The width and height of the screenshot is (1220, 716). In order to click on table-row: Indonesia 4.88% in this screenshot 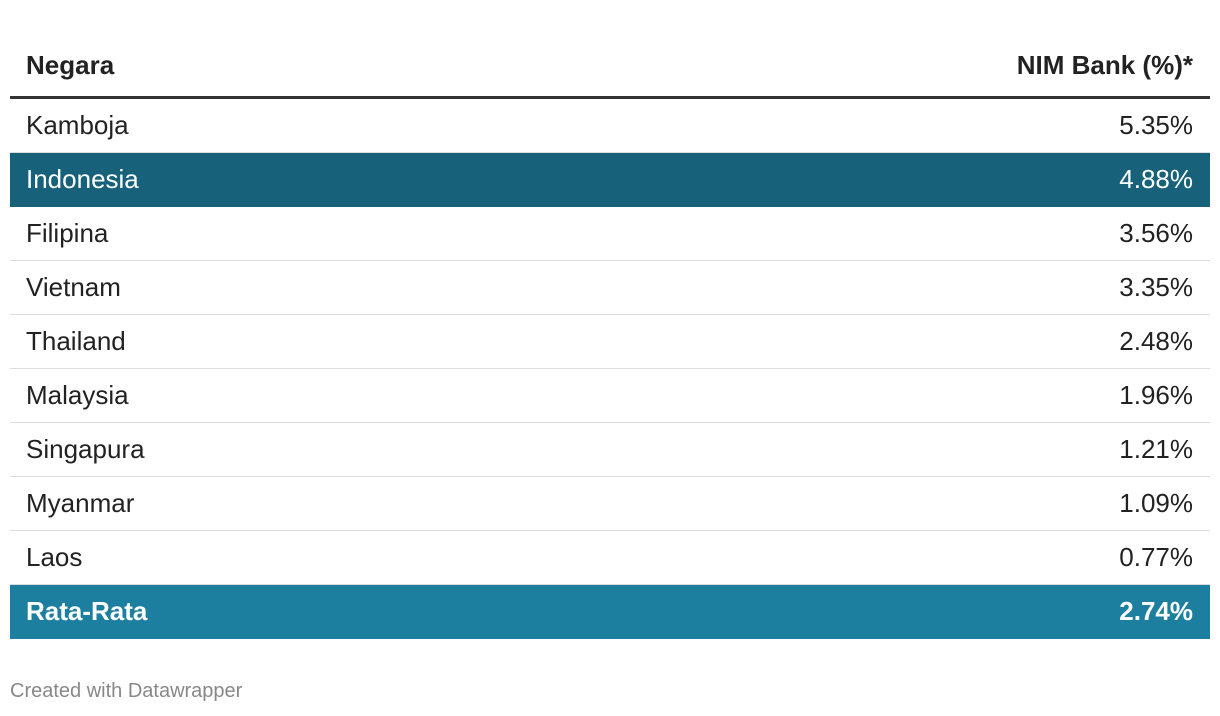, I will do `click(610, 179)`.